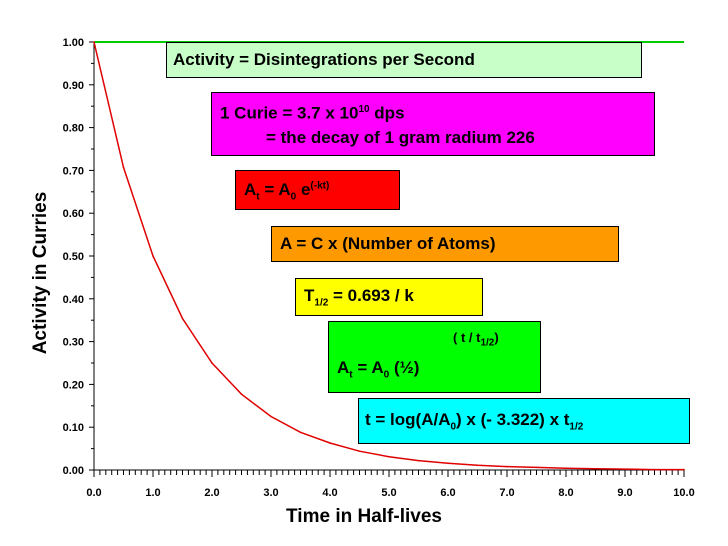  Describe the element at coordinates (364, 109) in the screenshot. I see `curie-exponent: 10` at that location.